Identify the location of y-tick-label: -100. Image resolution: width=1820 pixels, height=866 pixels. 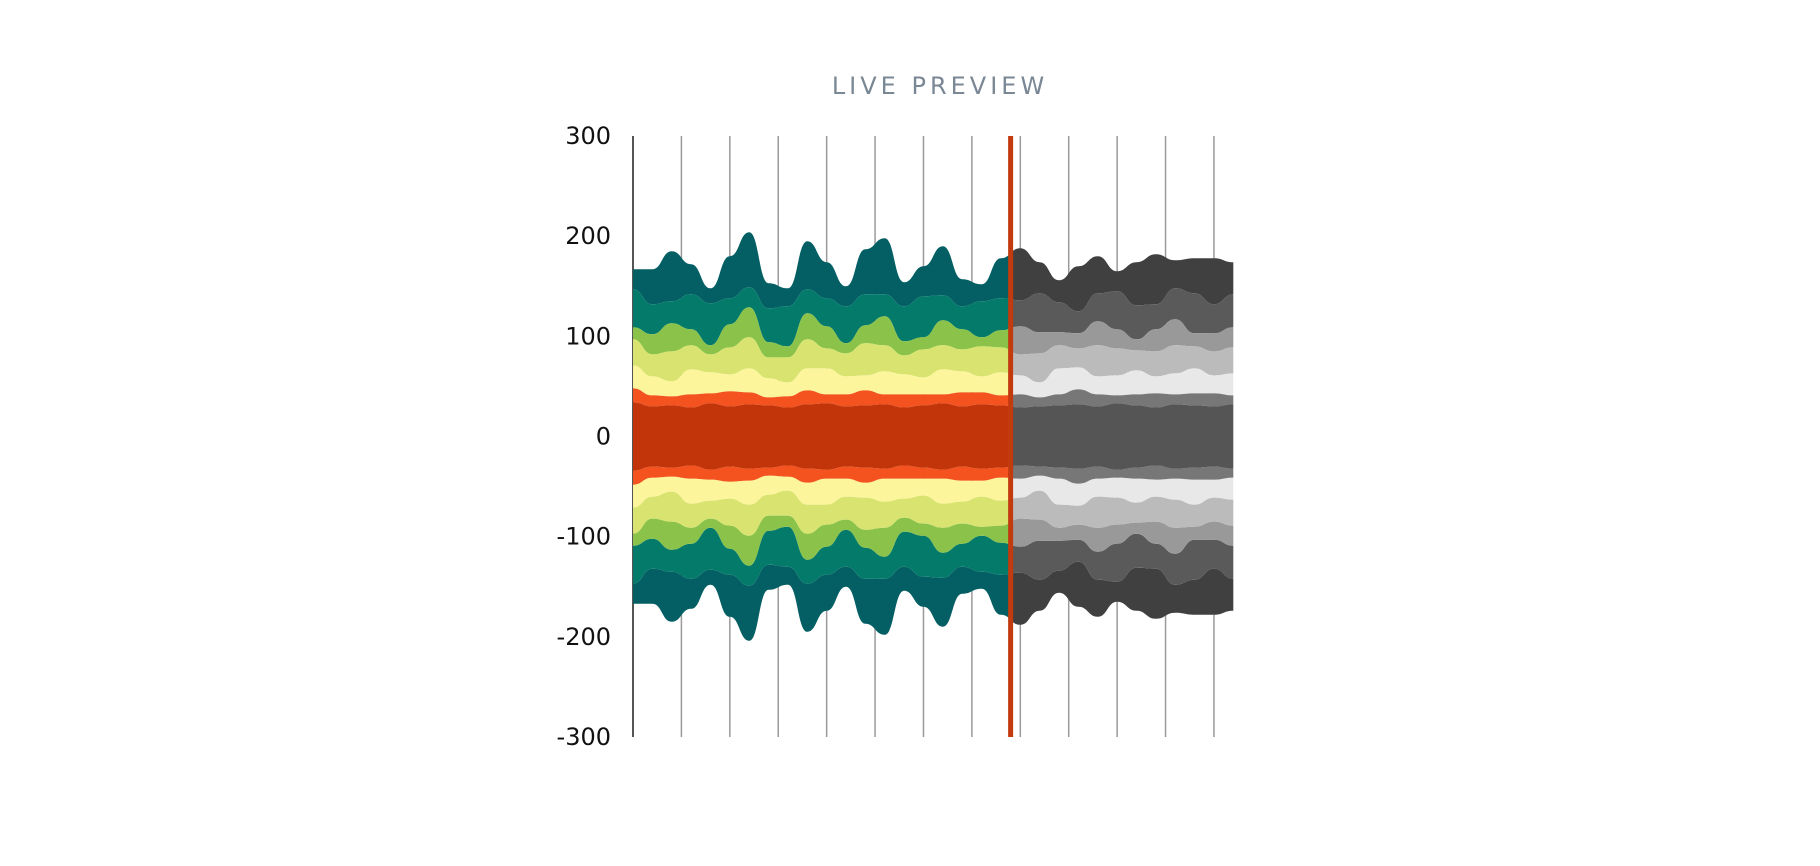
(584, 537).